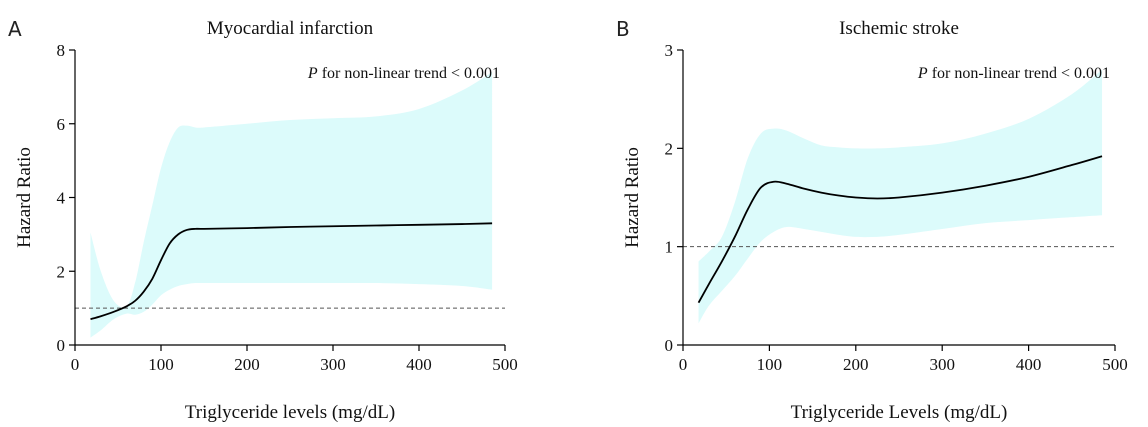 Image resolution: width=1148 pixels, height=427 pixels. Describe the element at coordinates (15, 29) in the screenshot. I see `panel-letter: A` at that location.